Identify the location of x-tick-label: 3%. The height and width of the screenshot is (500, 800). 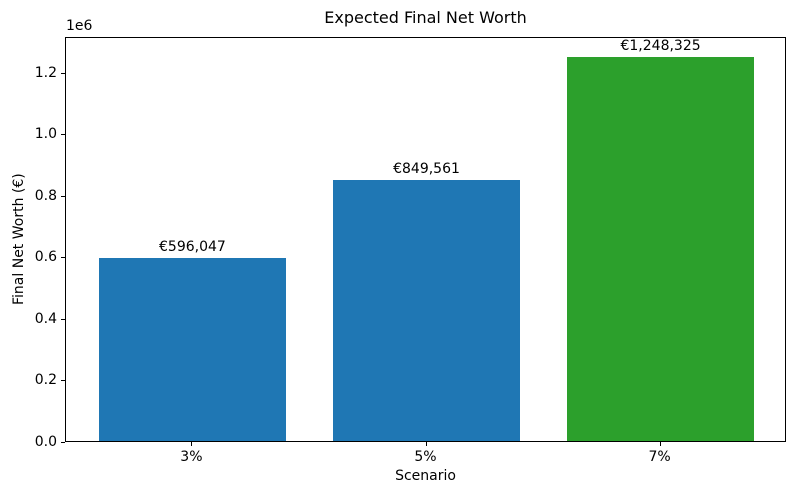
(191, 457).